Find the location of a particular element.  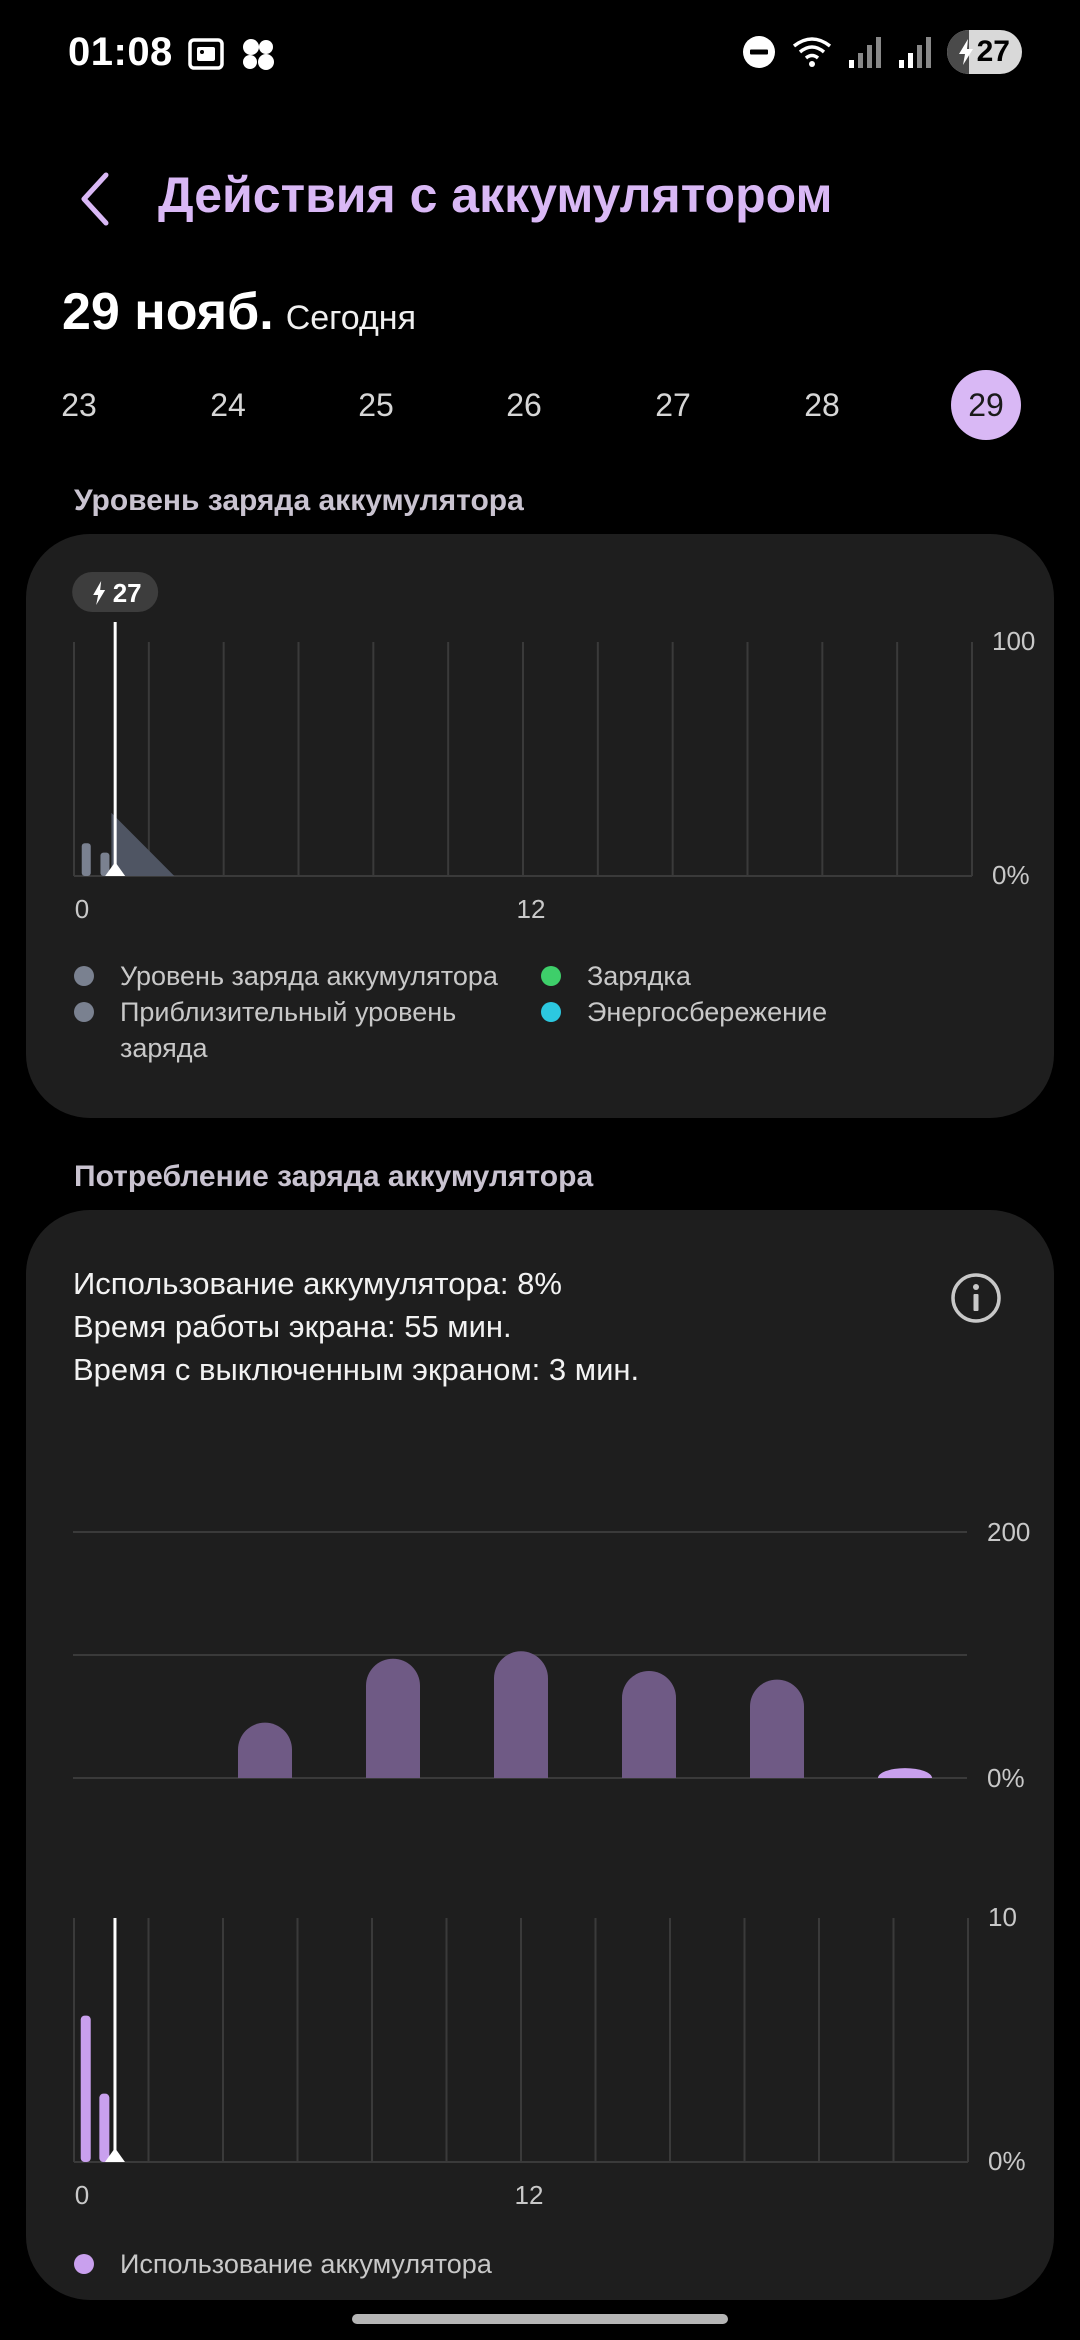

day-26: 26 is located at coordinates (524, 404).